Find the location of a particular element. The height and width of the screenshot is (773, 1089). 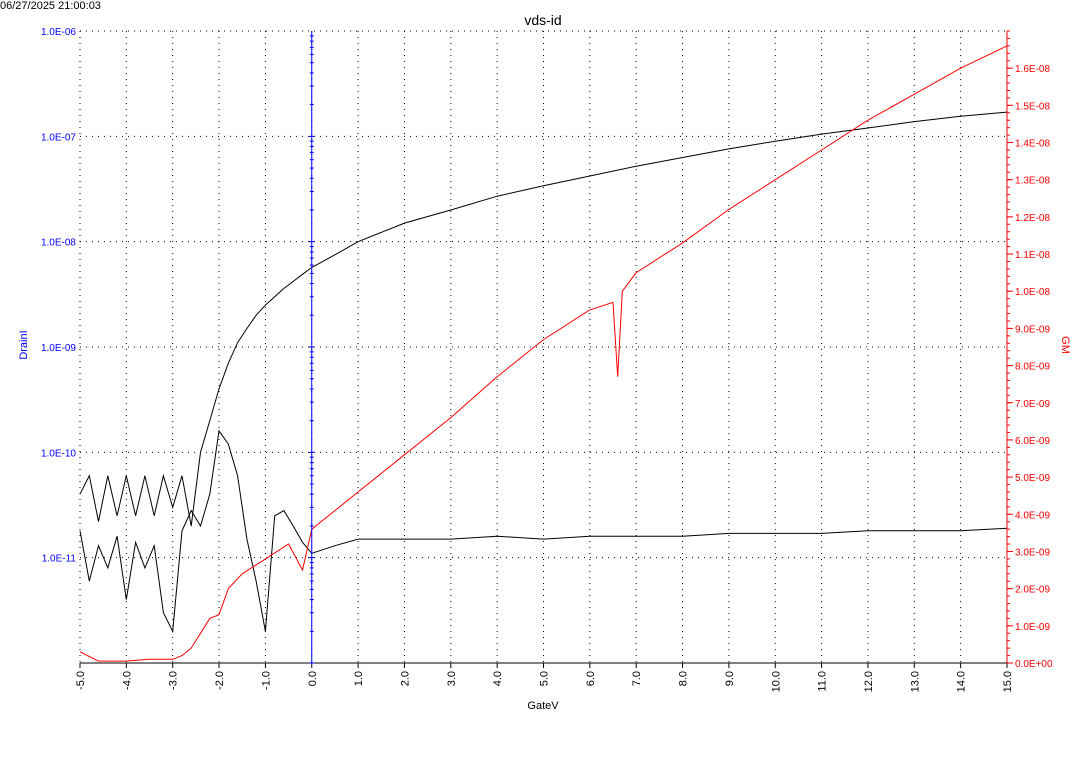

right-tick-label: 8.0E-09 is located at coordinates (1032, 367).